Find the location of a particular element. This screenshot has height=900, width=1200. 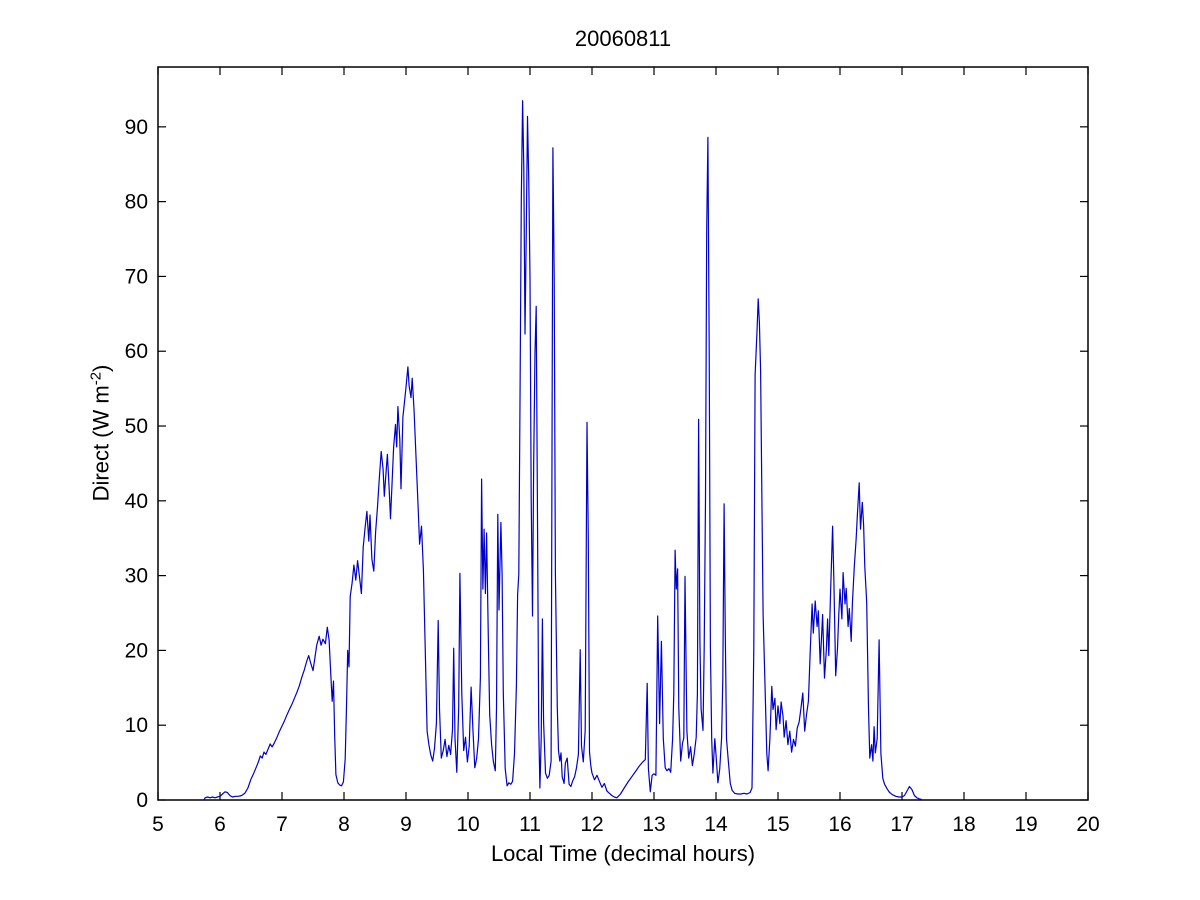

y-tick-label: 90 is located at coordinates (136, 127).